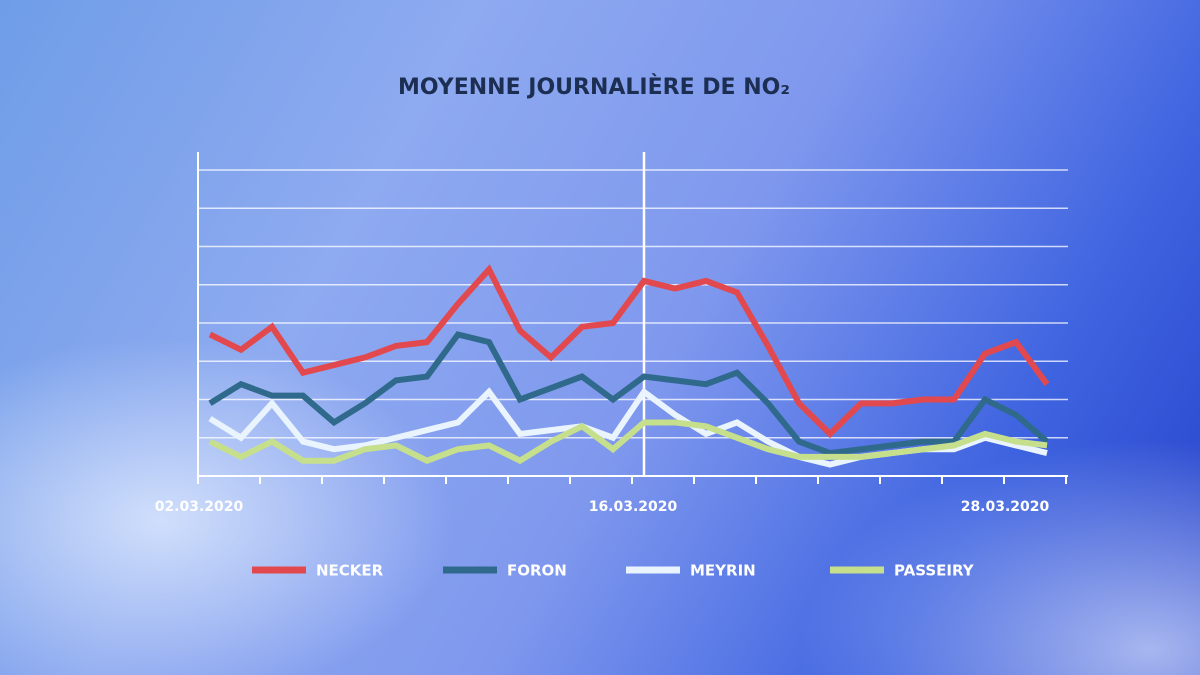 Image resolution: width=1200 pixels, height=675 pixels. What do you see at coordinates (199, 507) in the screenshot?
I see `x-tick-label: 02.03.2020` at bounding box center [199, 507].